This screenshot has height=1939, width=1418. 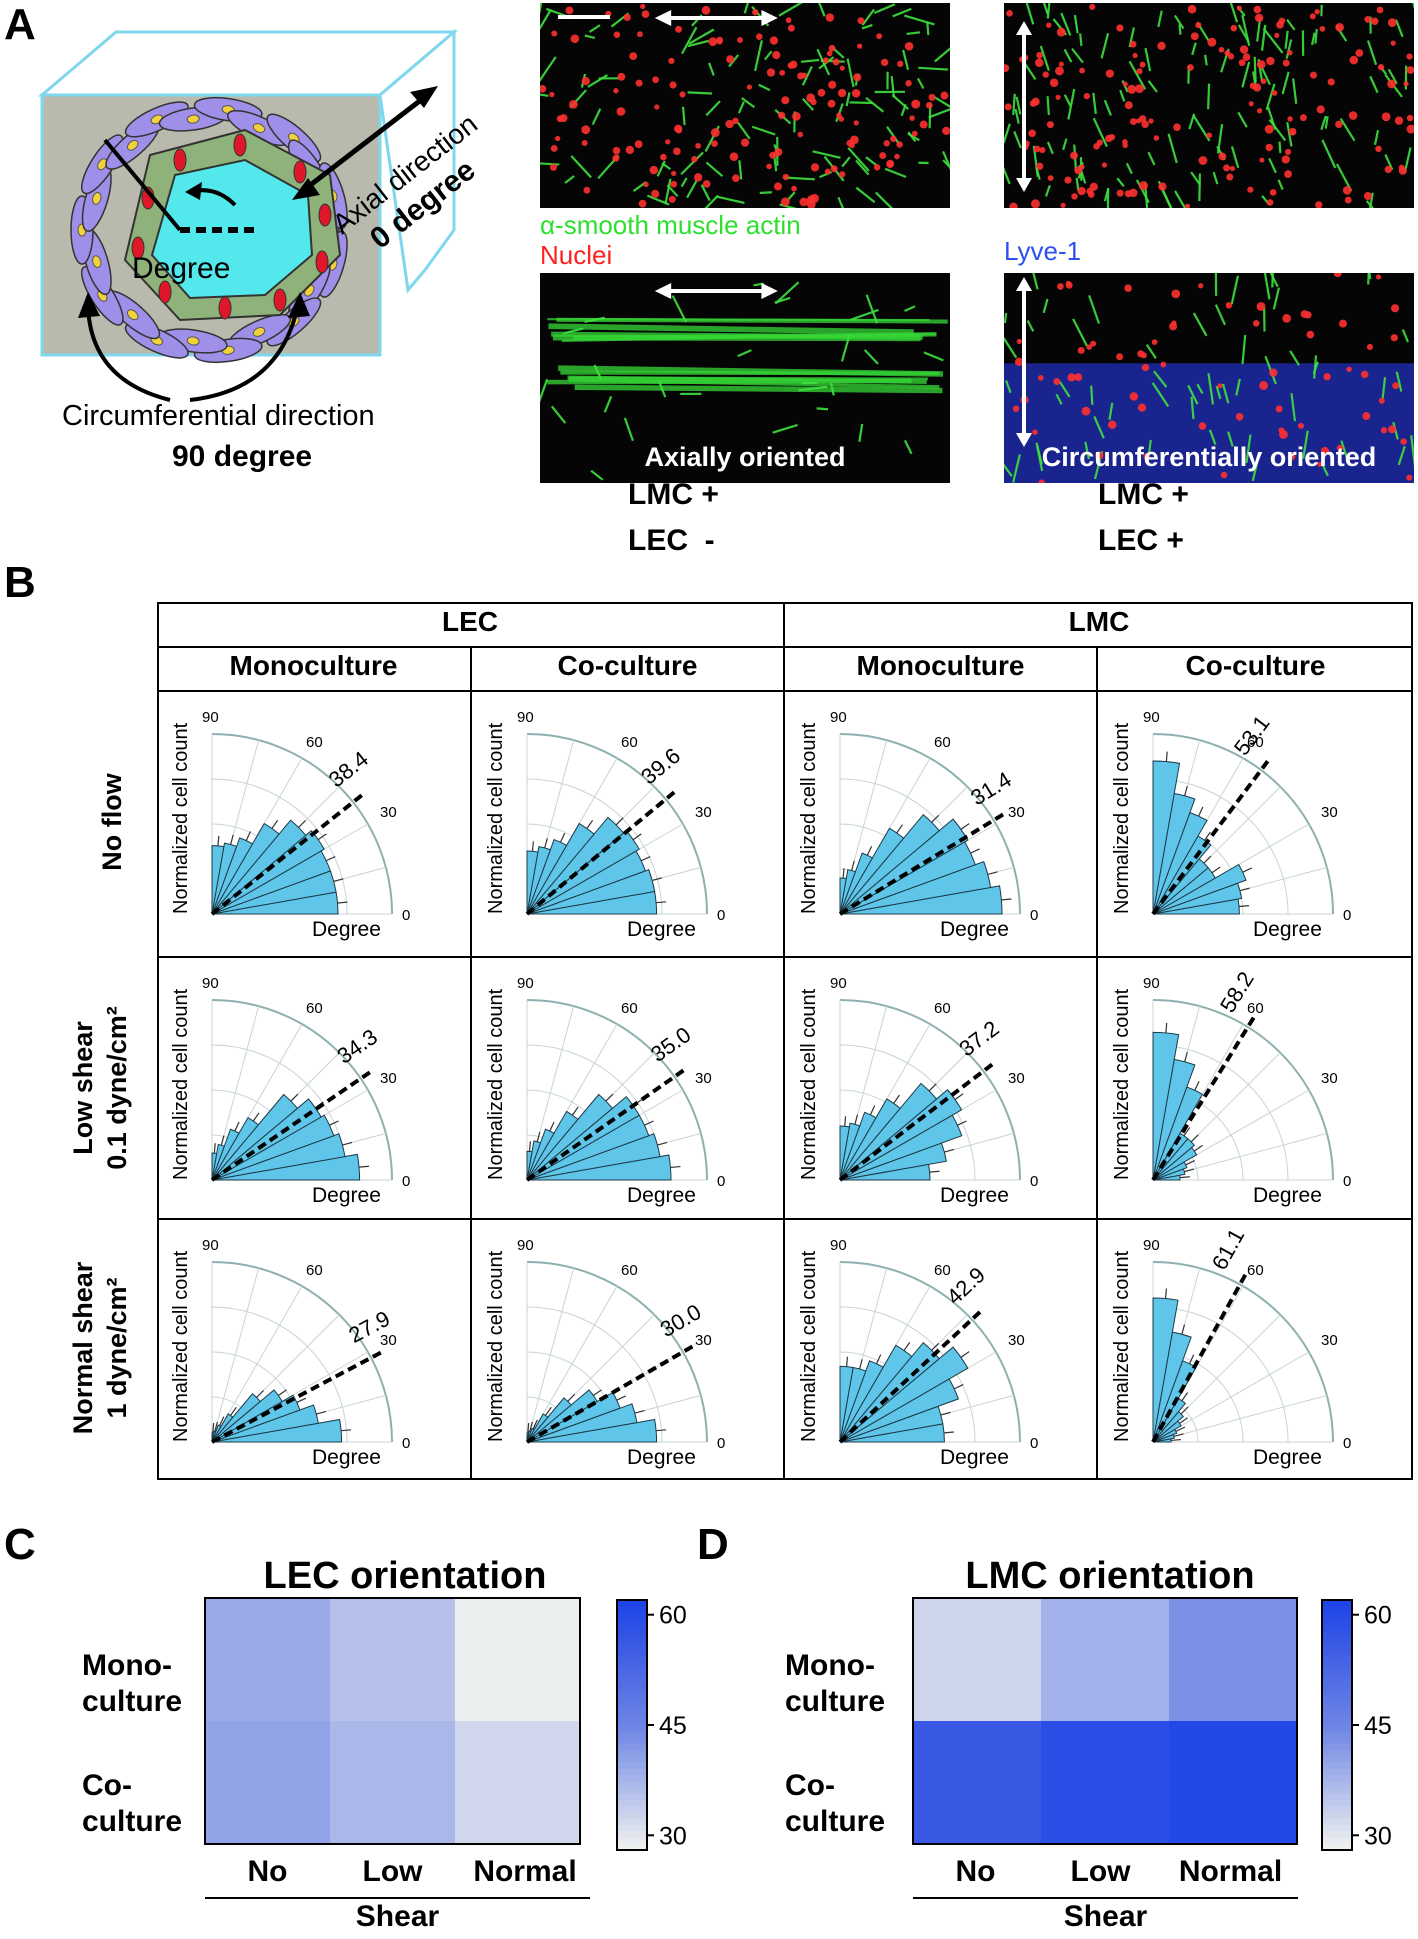 What do you see at coordinates (1255, 665) in the screenshot?
I see `col-header-lmc-co: Co-culture` at bounding box center [1255, 665].